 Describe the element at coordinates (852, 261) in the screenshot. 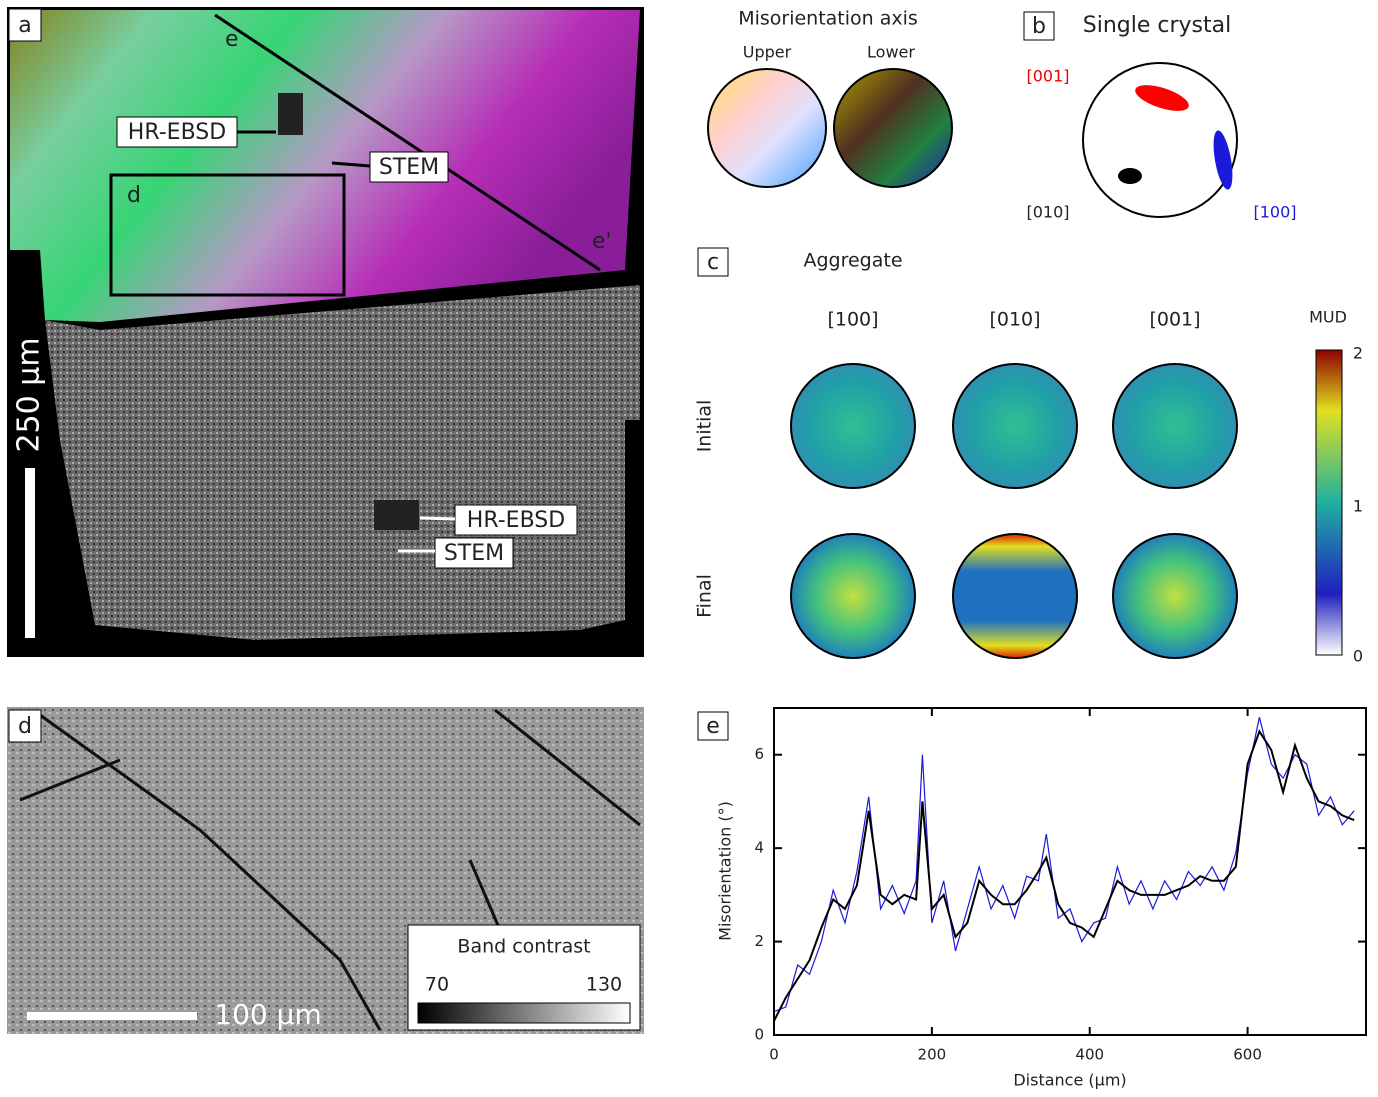

I see `panel-title: Aggregate` at that location.